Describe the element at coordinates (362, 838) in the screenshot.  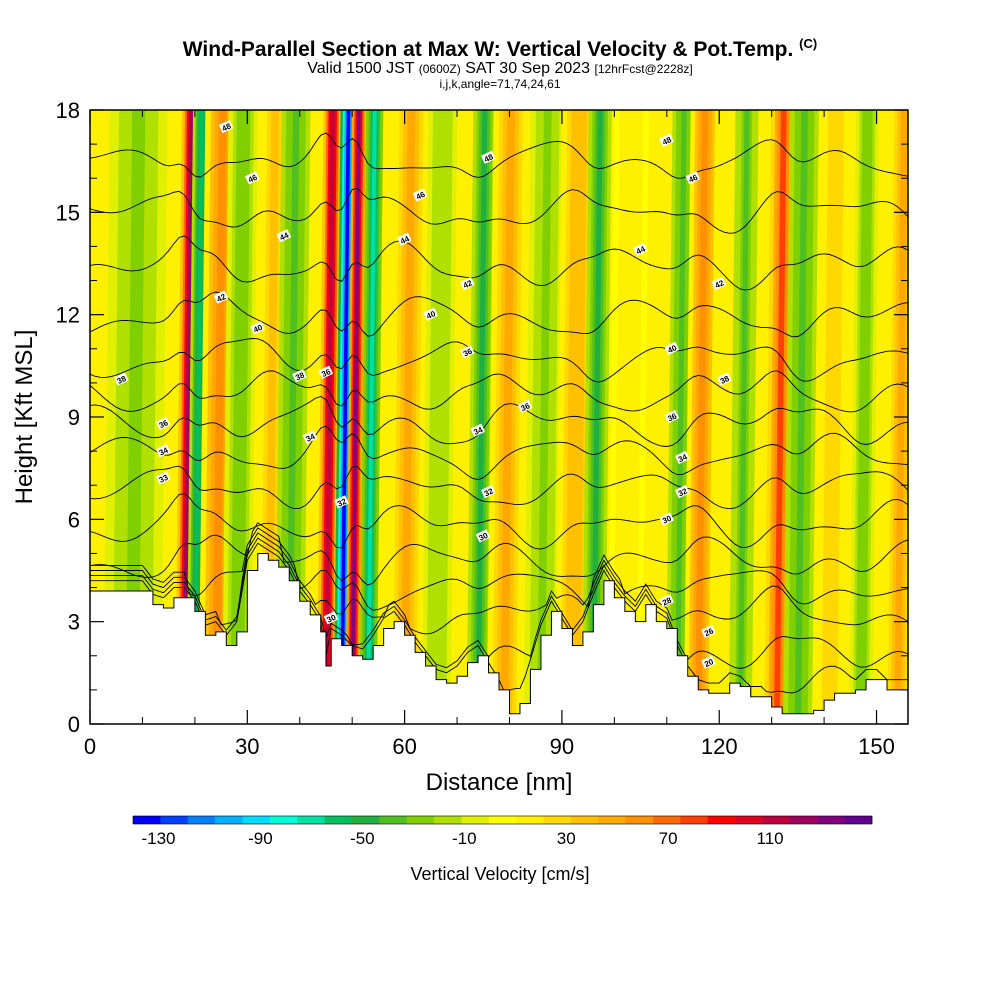
I see `colorbar-tick-label: -50` at that location.